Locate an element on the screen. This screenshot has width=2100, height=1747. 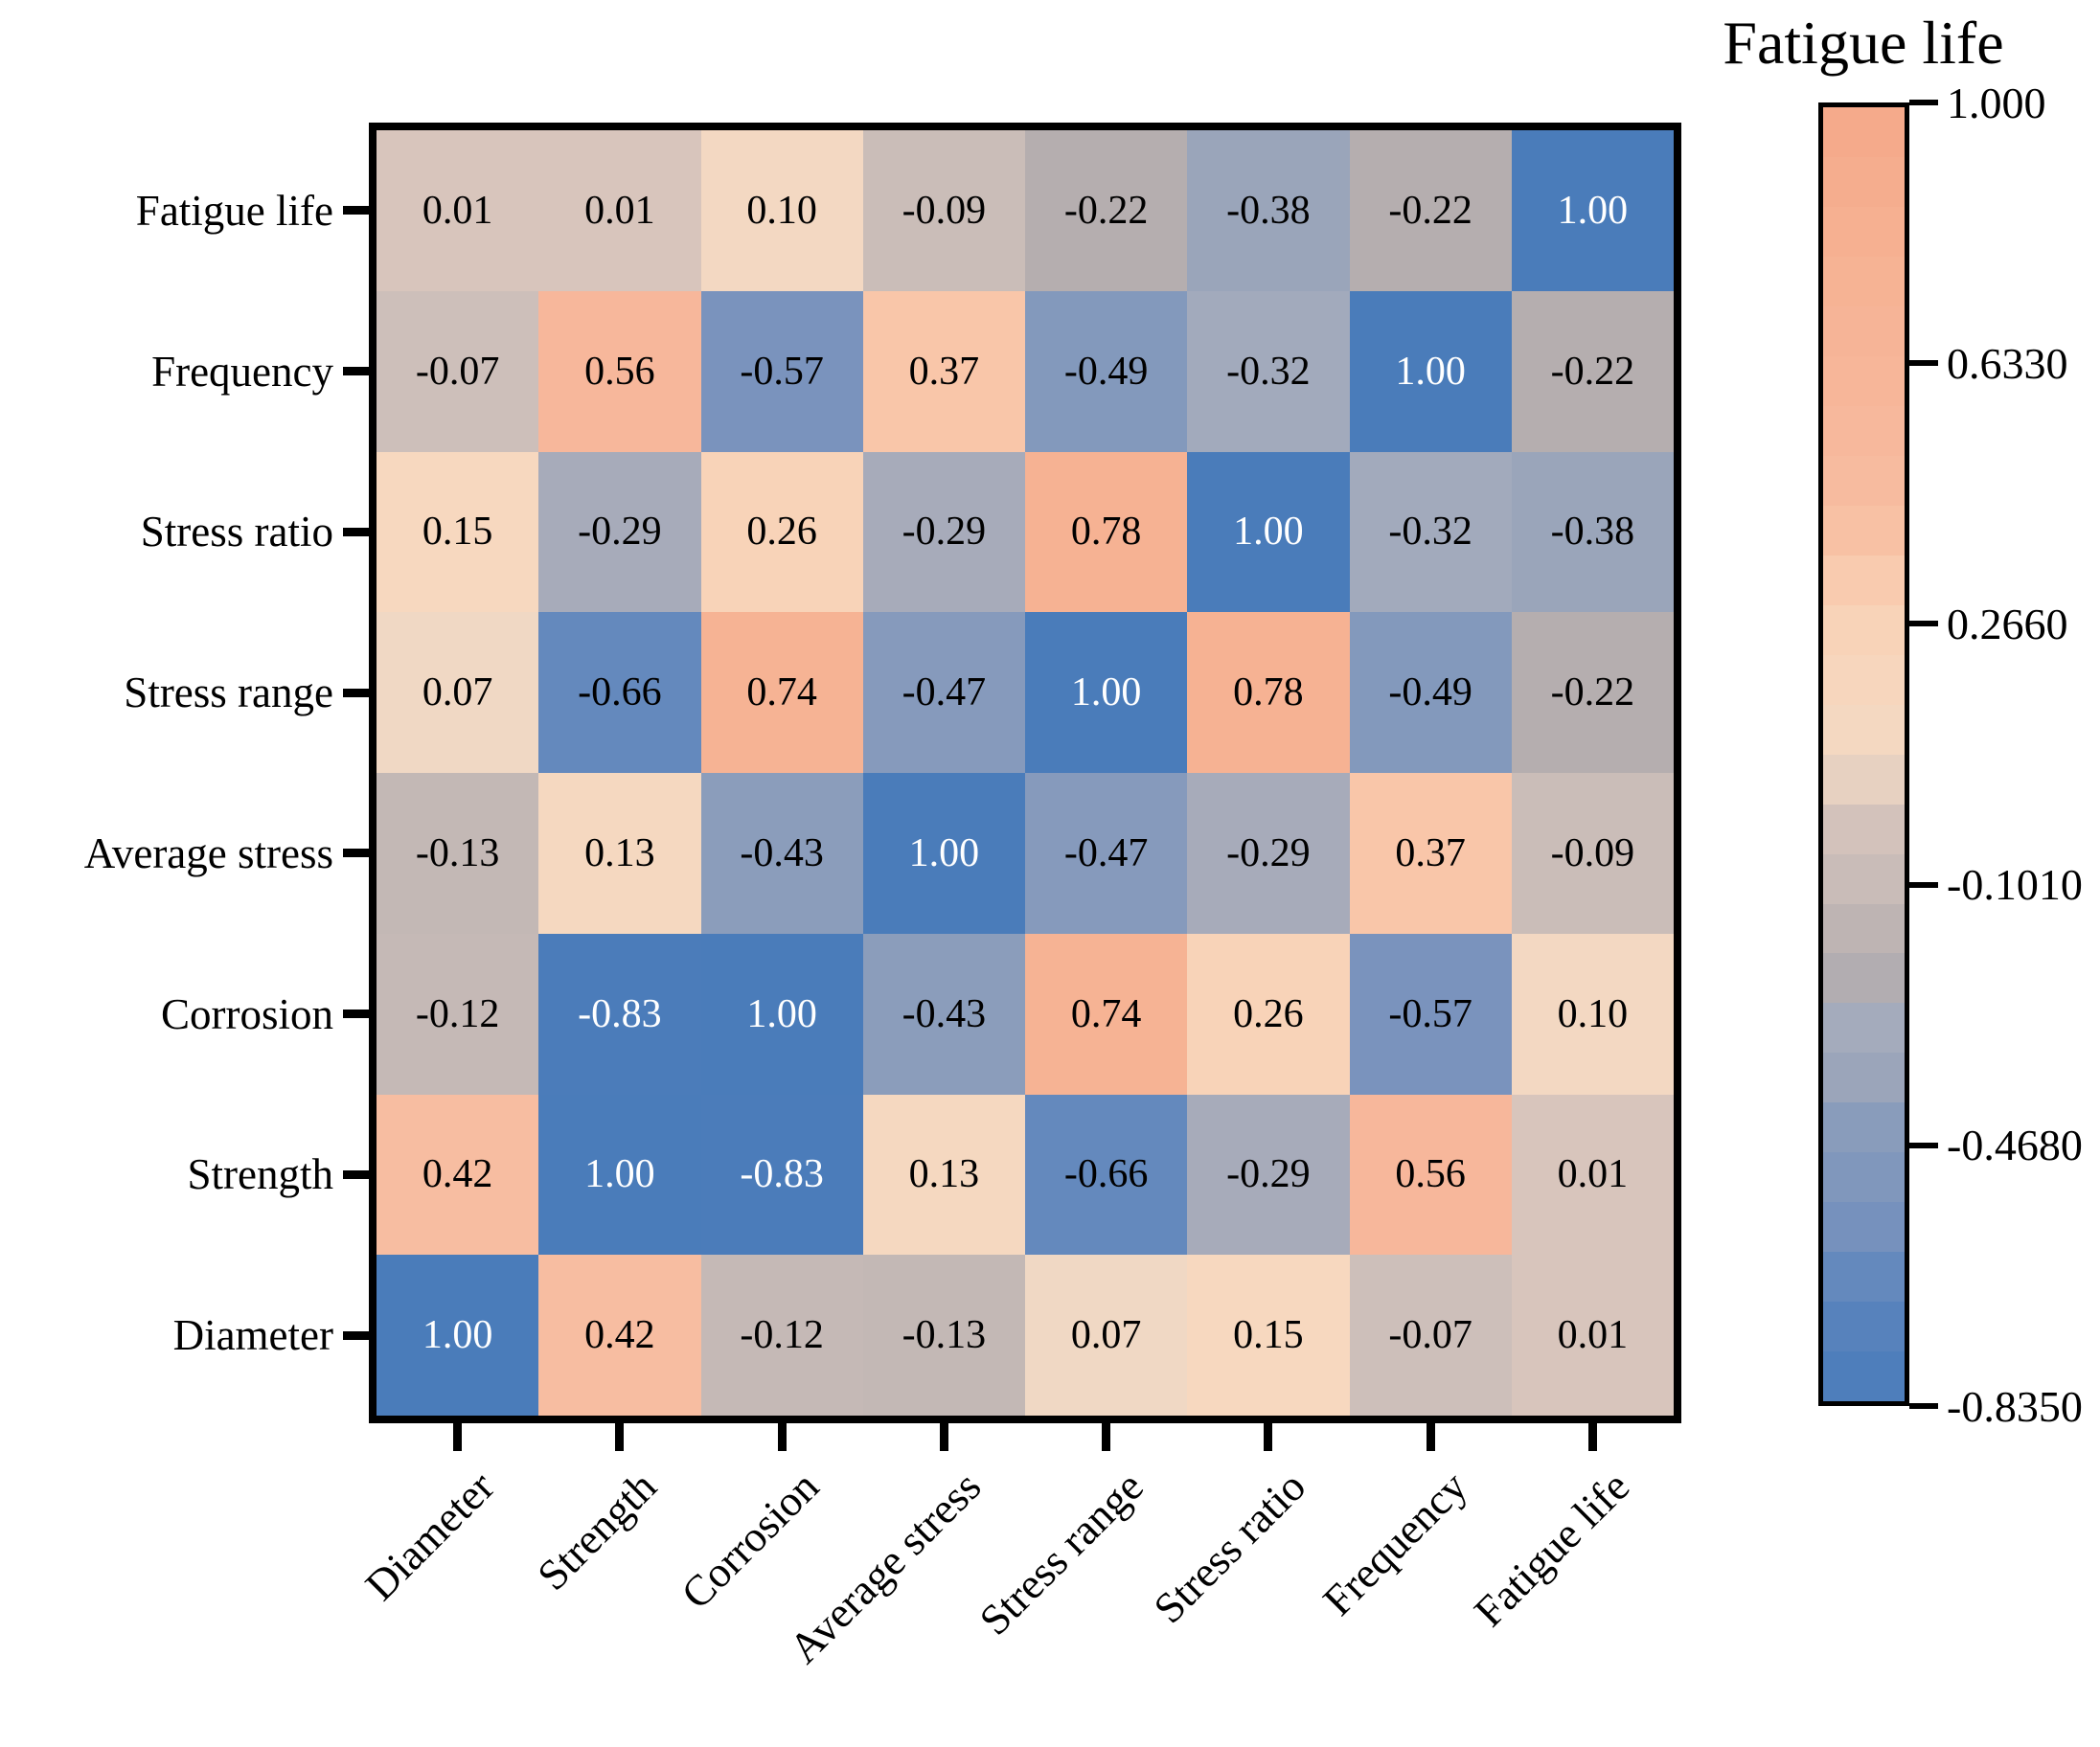
heatmap-cell: 0.13 is located at coordinates (943, 1175).